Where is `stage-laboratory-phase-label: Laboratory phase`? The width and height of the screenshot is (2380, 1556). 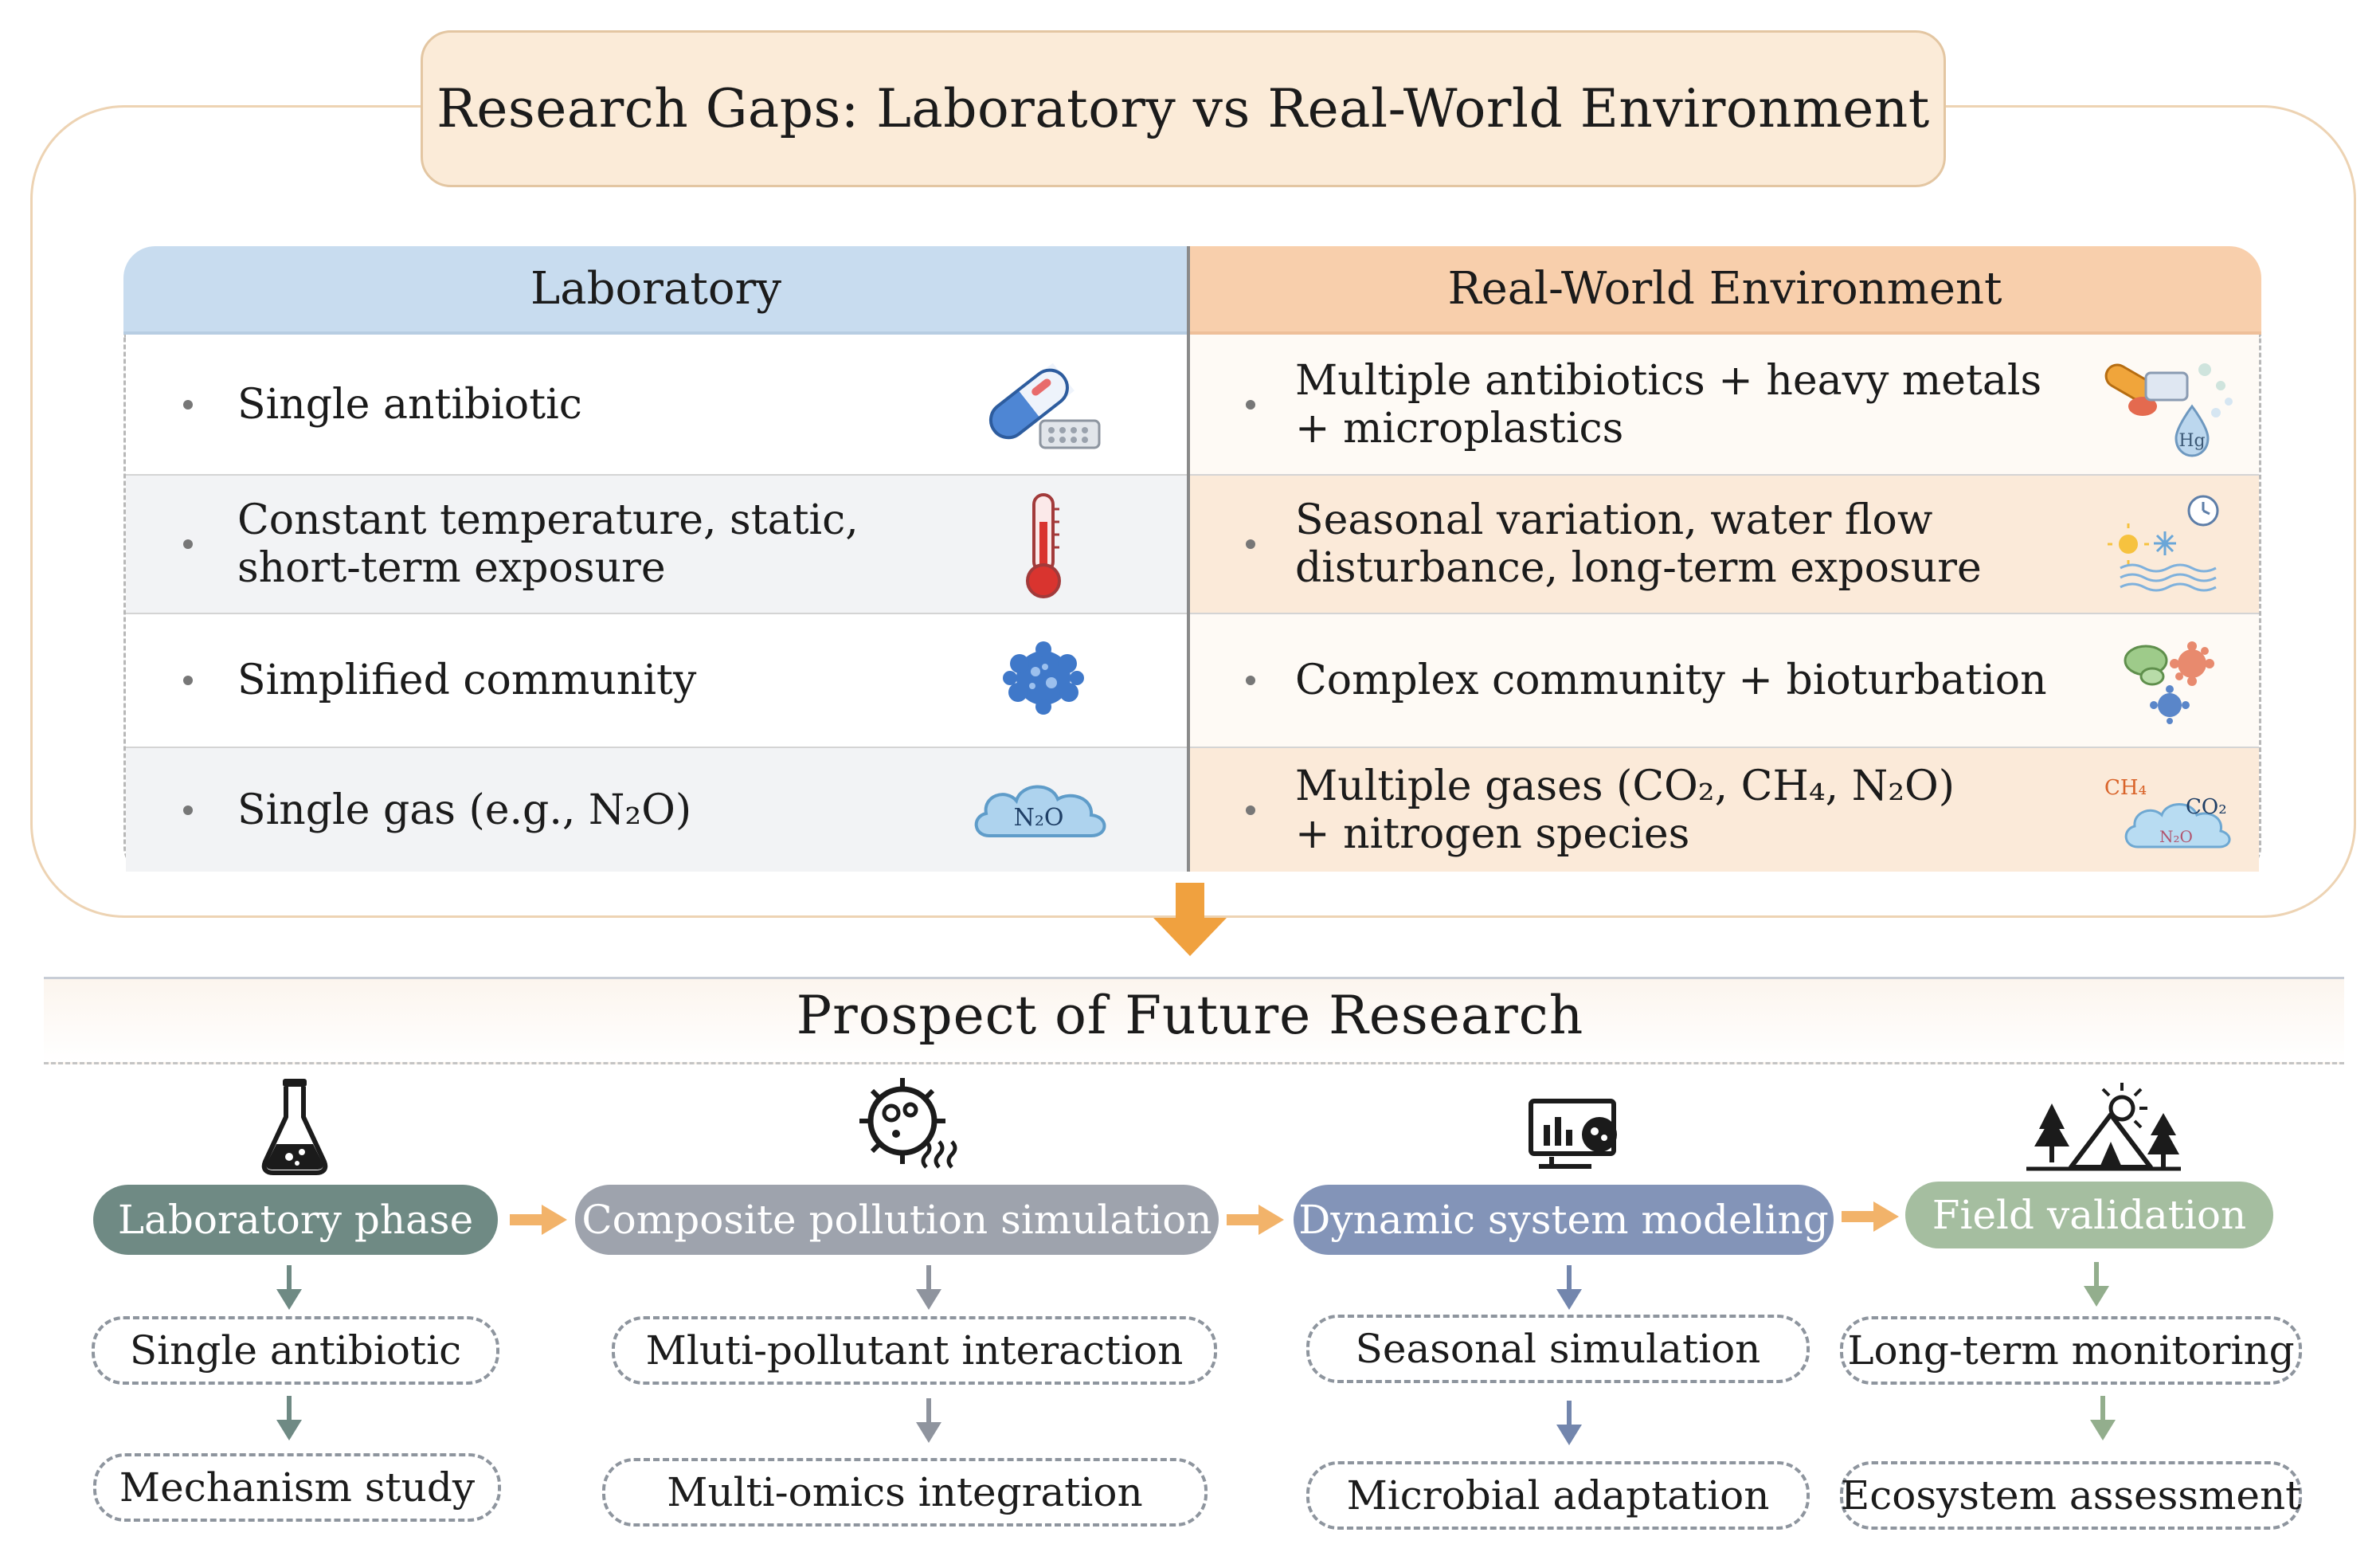
stage-laboratory-phase-label: Laboratory phase is located at coordinates (295, 1220).